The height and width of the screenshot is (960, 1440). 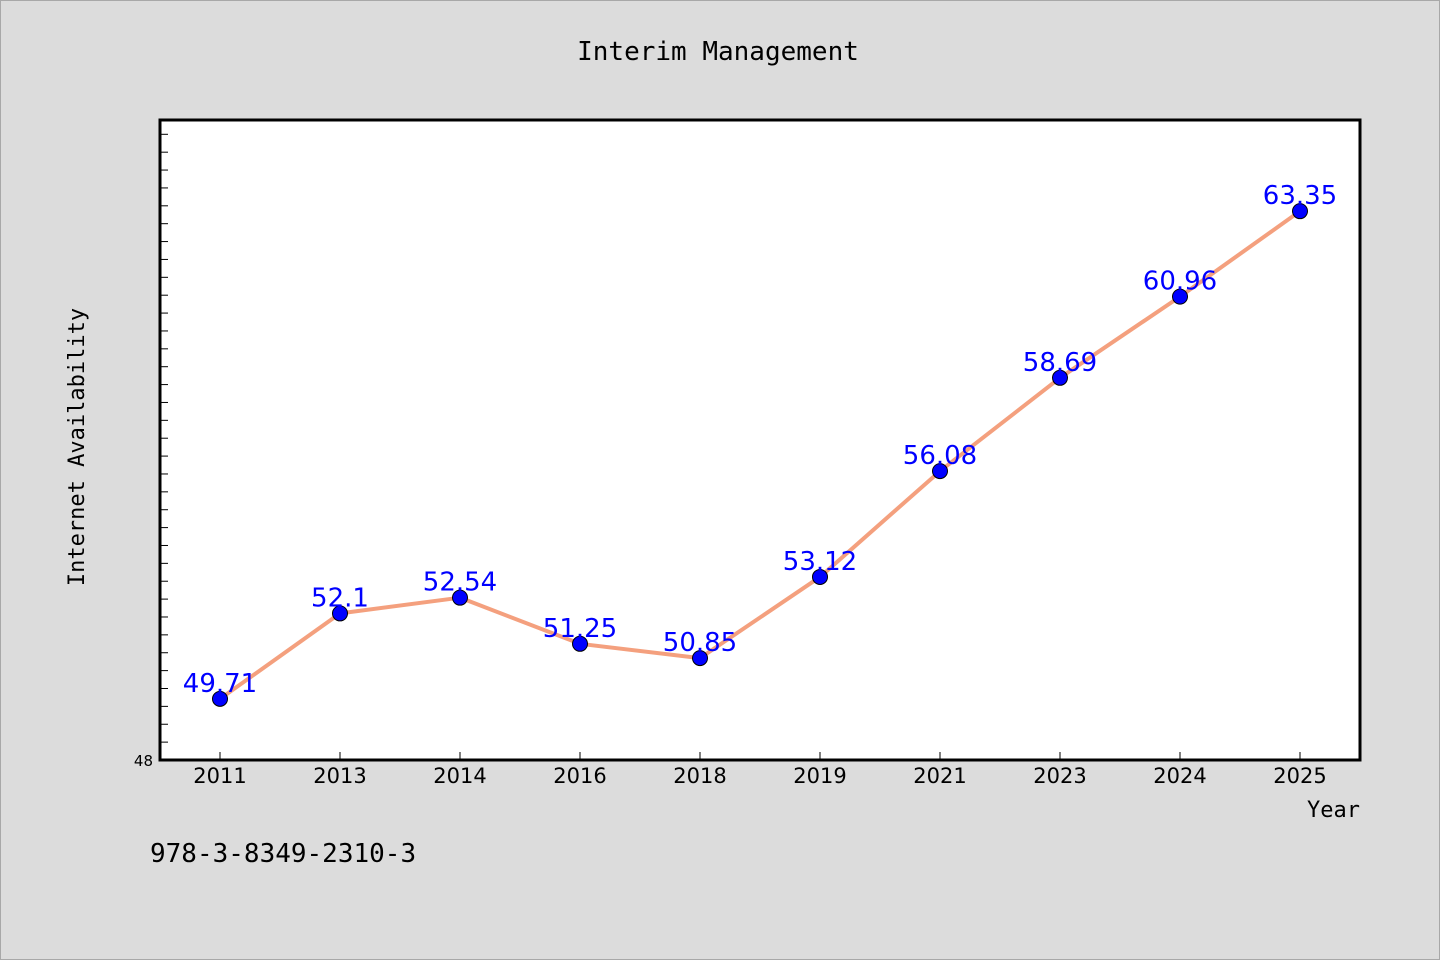 What do you see at coordinates (283, 854) in the screenshot?
I see `isbn-text: 978-3-8349-2310-3` at bounding box center [283, 854].